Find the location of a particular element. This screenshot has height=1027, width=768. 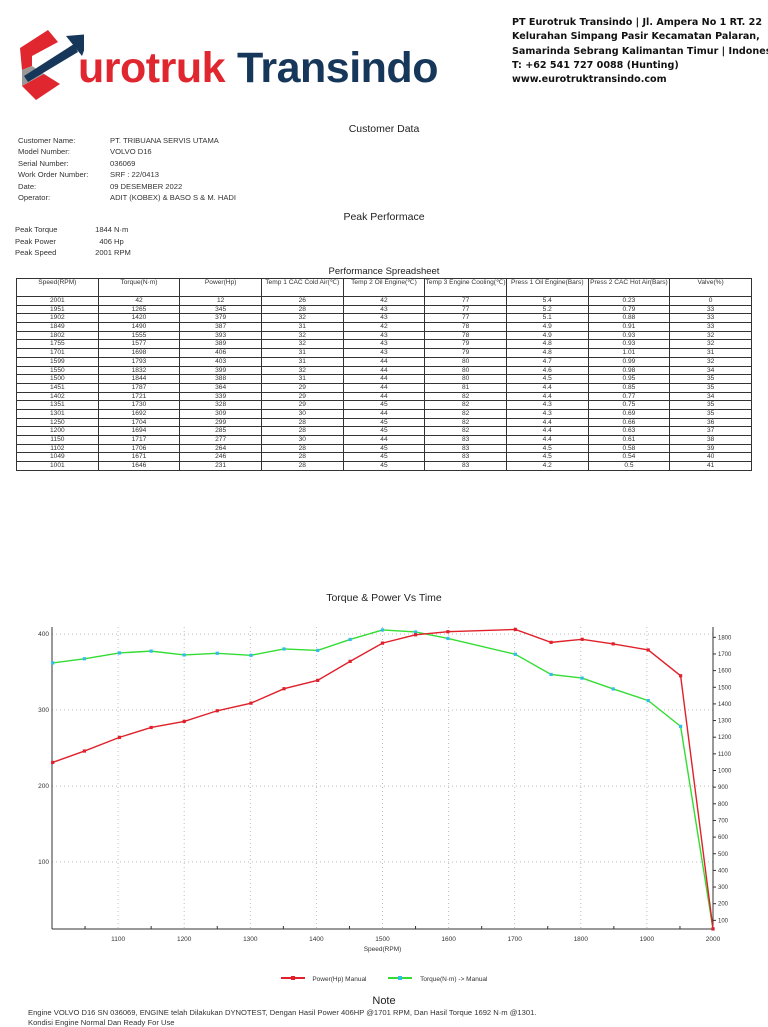

table-cell: 1301 is located at coordinates (58, 413).